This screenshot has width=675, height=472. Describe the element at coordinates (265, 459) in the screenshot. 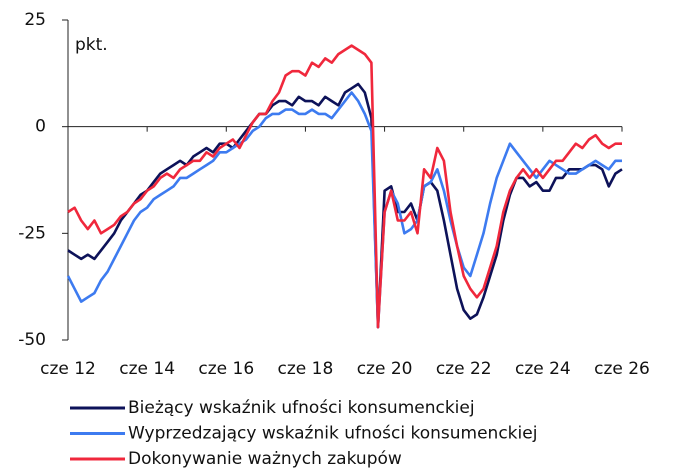

I see `legend-label: Dokonywanie ważnych zakupów` at that location.